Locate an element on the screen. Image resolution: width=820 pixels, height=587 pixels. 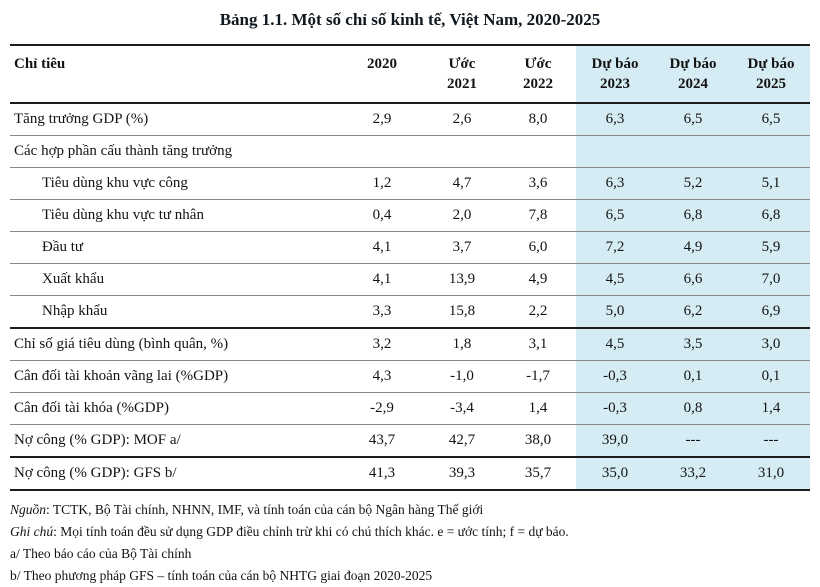
footnote-a: a/ Theo báo cáo của Bộ Tài chính is located at coordinates (410, 554).